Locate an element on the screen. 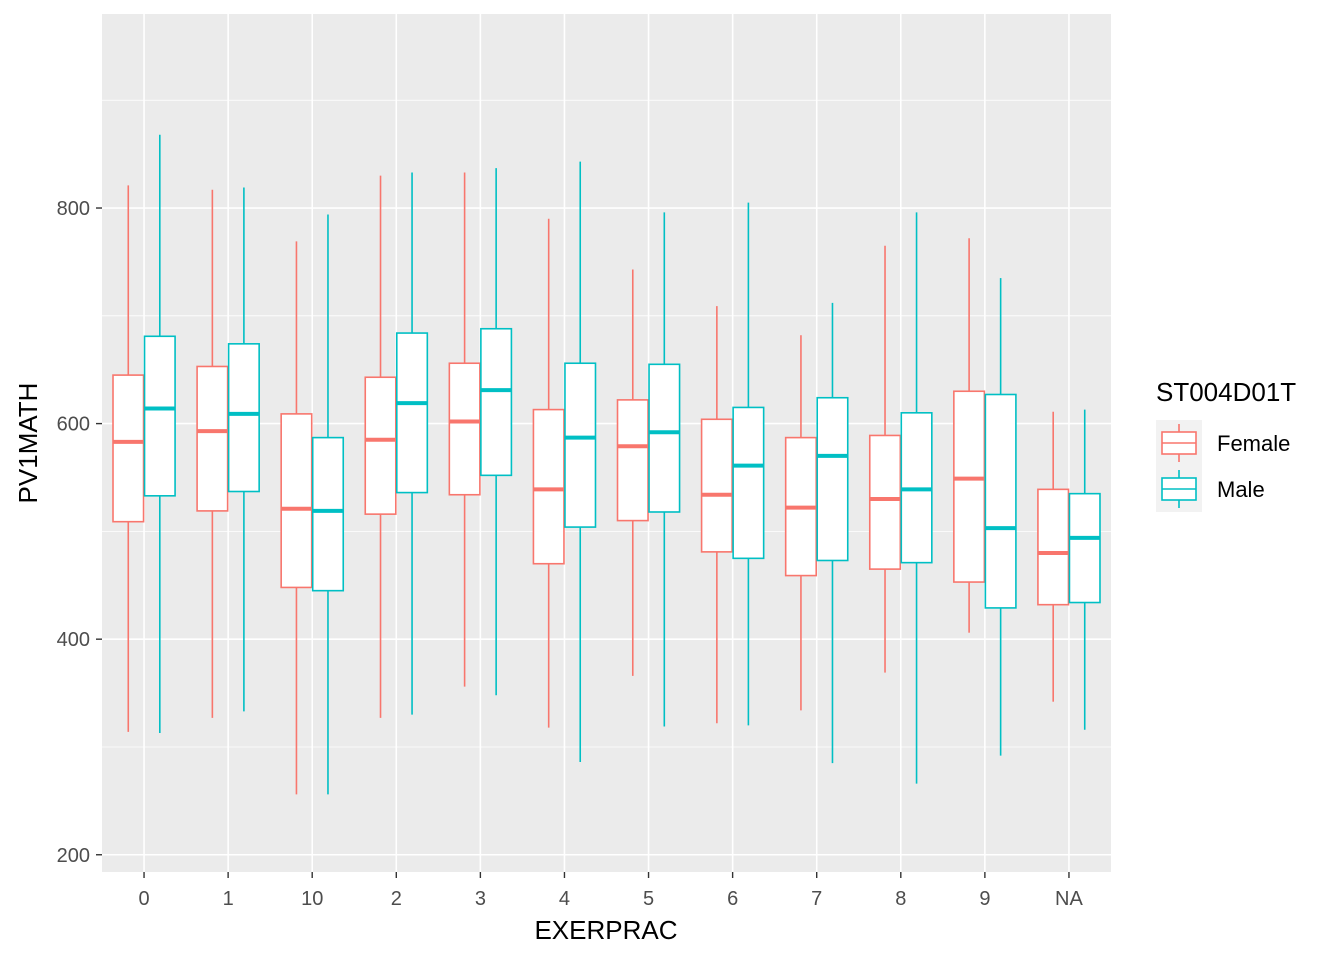 The width and height of the screenshot is (1344, 960). y-tick-label: 200 is located at coordinates (73, 856).